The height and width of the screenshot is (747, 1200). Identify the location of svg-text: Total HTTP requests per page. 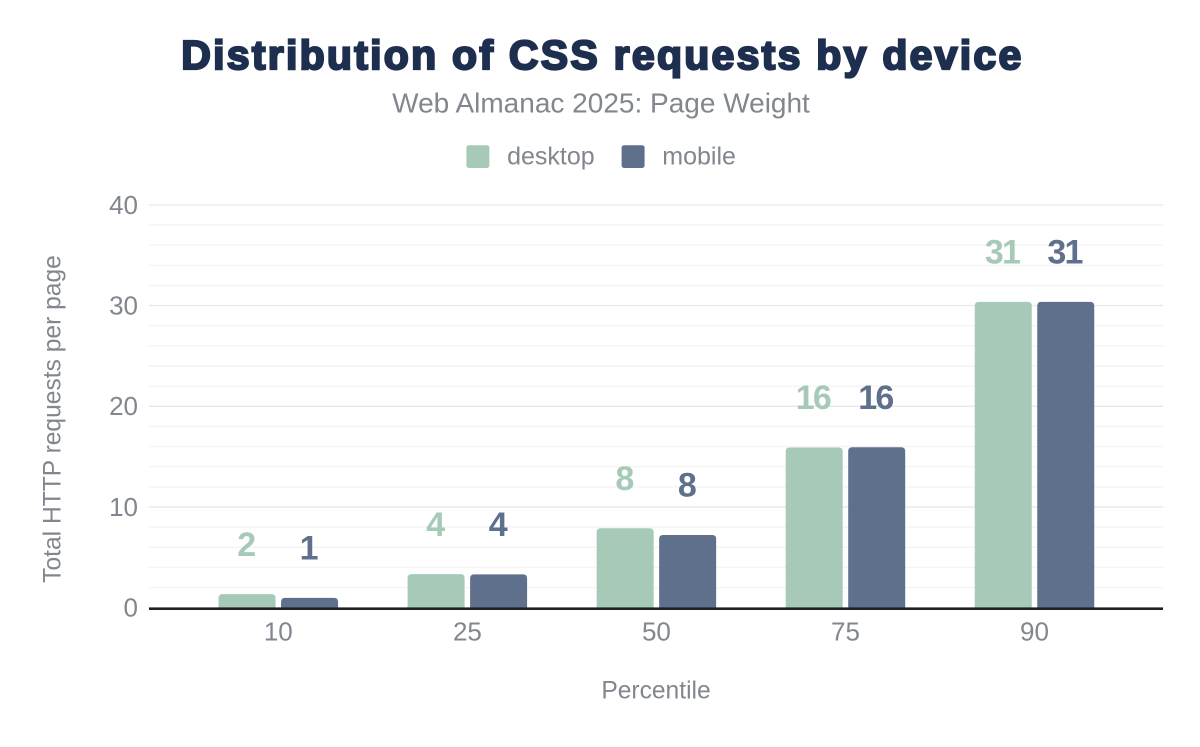
(53, 419).